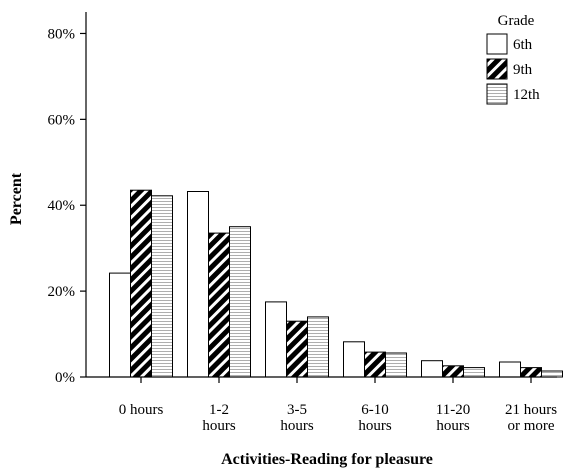  What do you see at coordinates (513, 59) in the screenshot?
I see `legend: Grade 6th 9th 12th` at bounding box center [513, 59].